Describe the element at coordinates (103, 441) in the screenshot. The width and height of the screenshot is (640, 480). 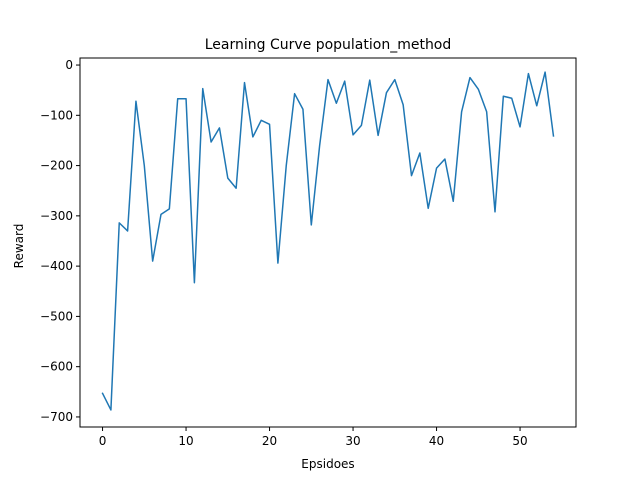
I see `x-tick-label: 0` at that location.